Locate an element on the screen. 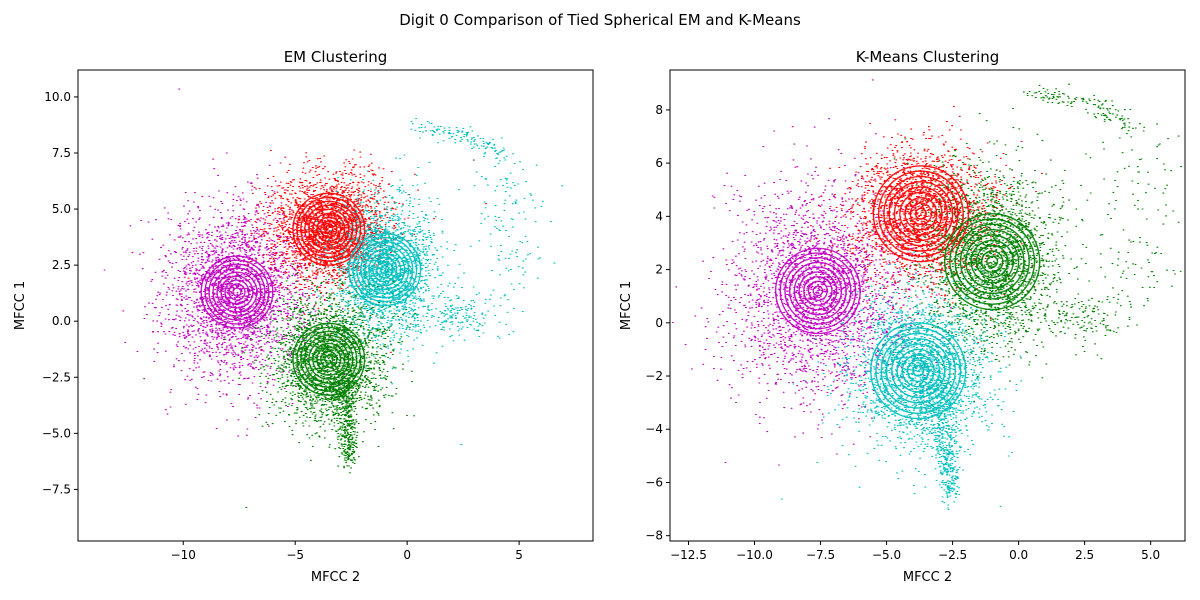 The height and width of the screenshot is (600, 1200). y-tick-label: −8 is located at coordinates (654, 536).